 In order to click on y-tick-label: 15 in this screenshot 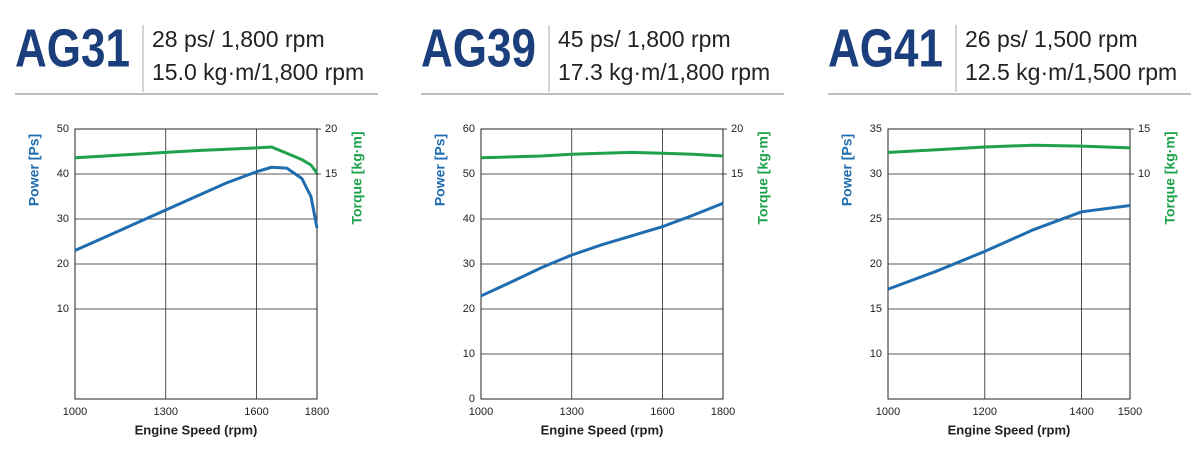, I will do `click(876, 309)`.